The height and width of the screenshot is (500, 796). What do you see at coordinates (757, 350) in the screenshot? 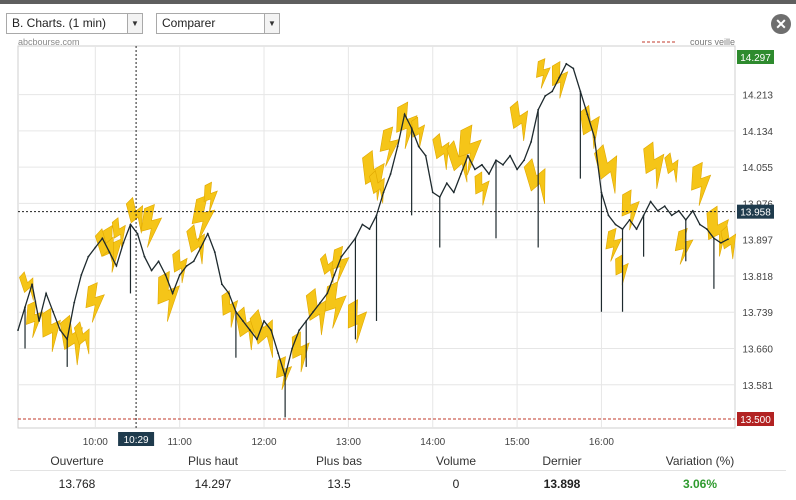
I see `y-tick-label: 13.660` at bounding box center [757, 350].